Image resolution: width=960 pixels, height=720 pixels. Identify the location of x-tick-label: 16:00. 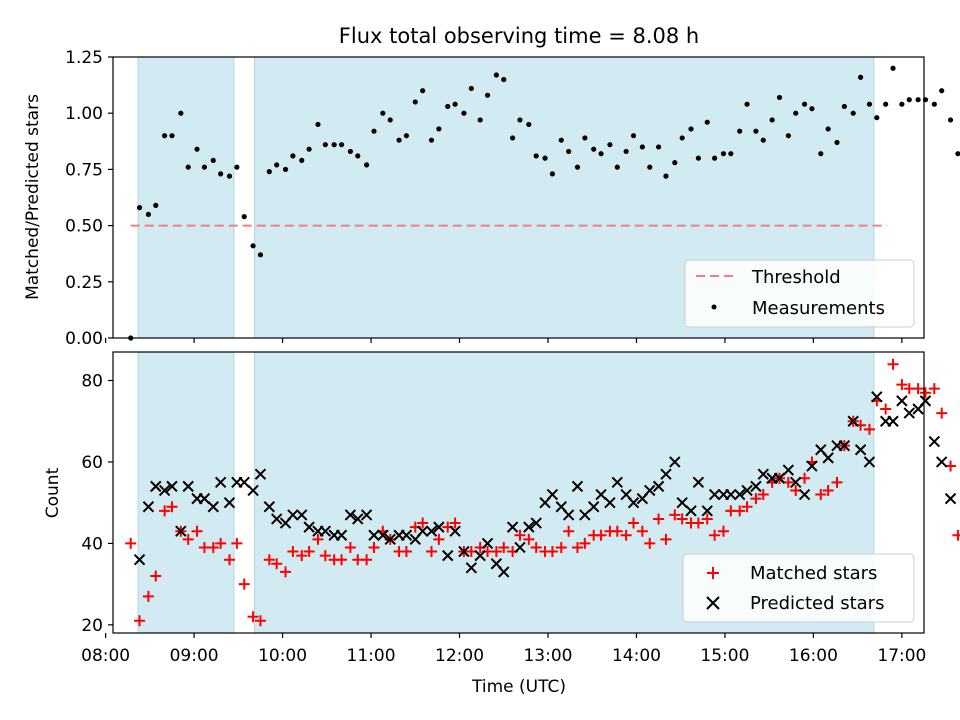
(813, 656).